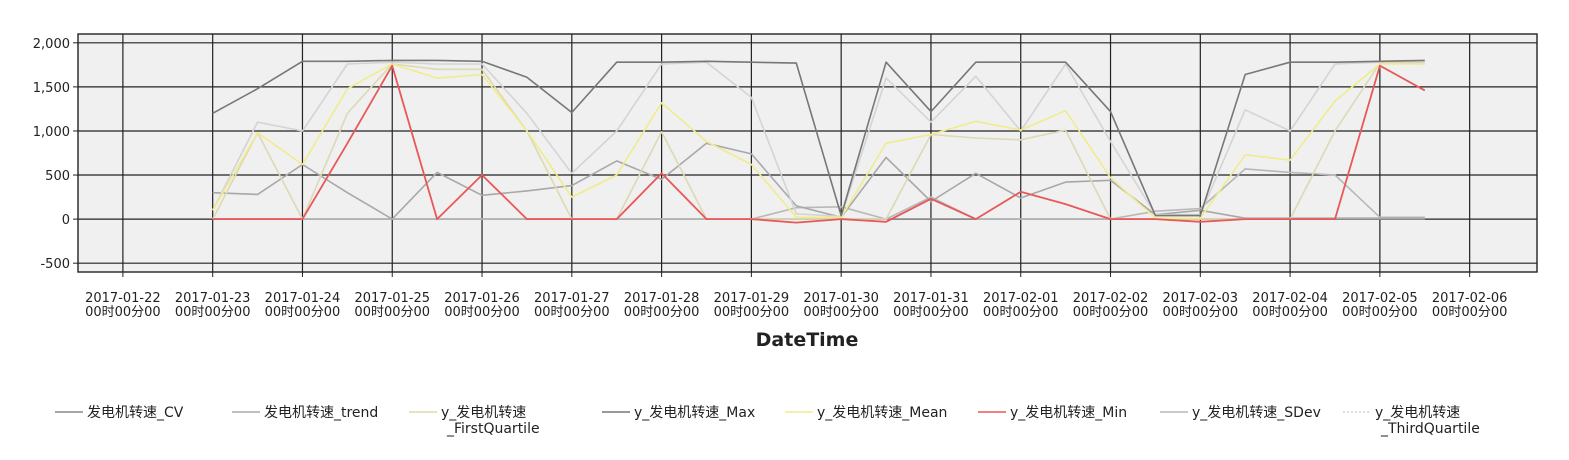 The width and height of the screenshot is (1569, 460). What do you see at coordinates (392, 298) in the screenshot?
I see `x-tick-label-date: 2017-01-25` at bounding box center [392, 298].